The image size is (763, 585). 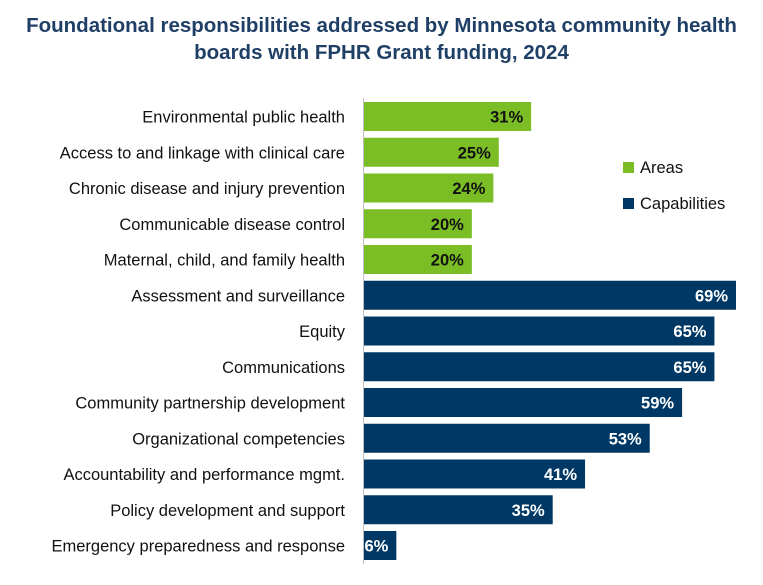 I want to click on category-label: Policy development and support, so click(x=227, y=511).